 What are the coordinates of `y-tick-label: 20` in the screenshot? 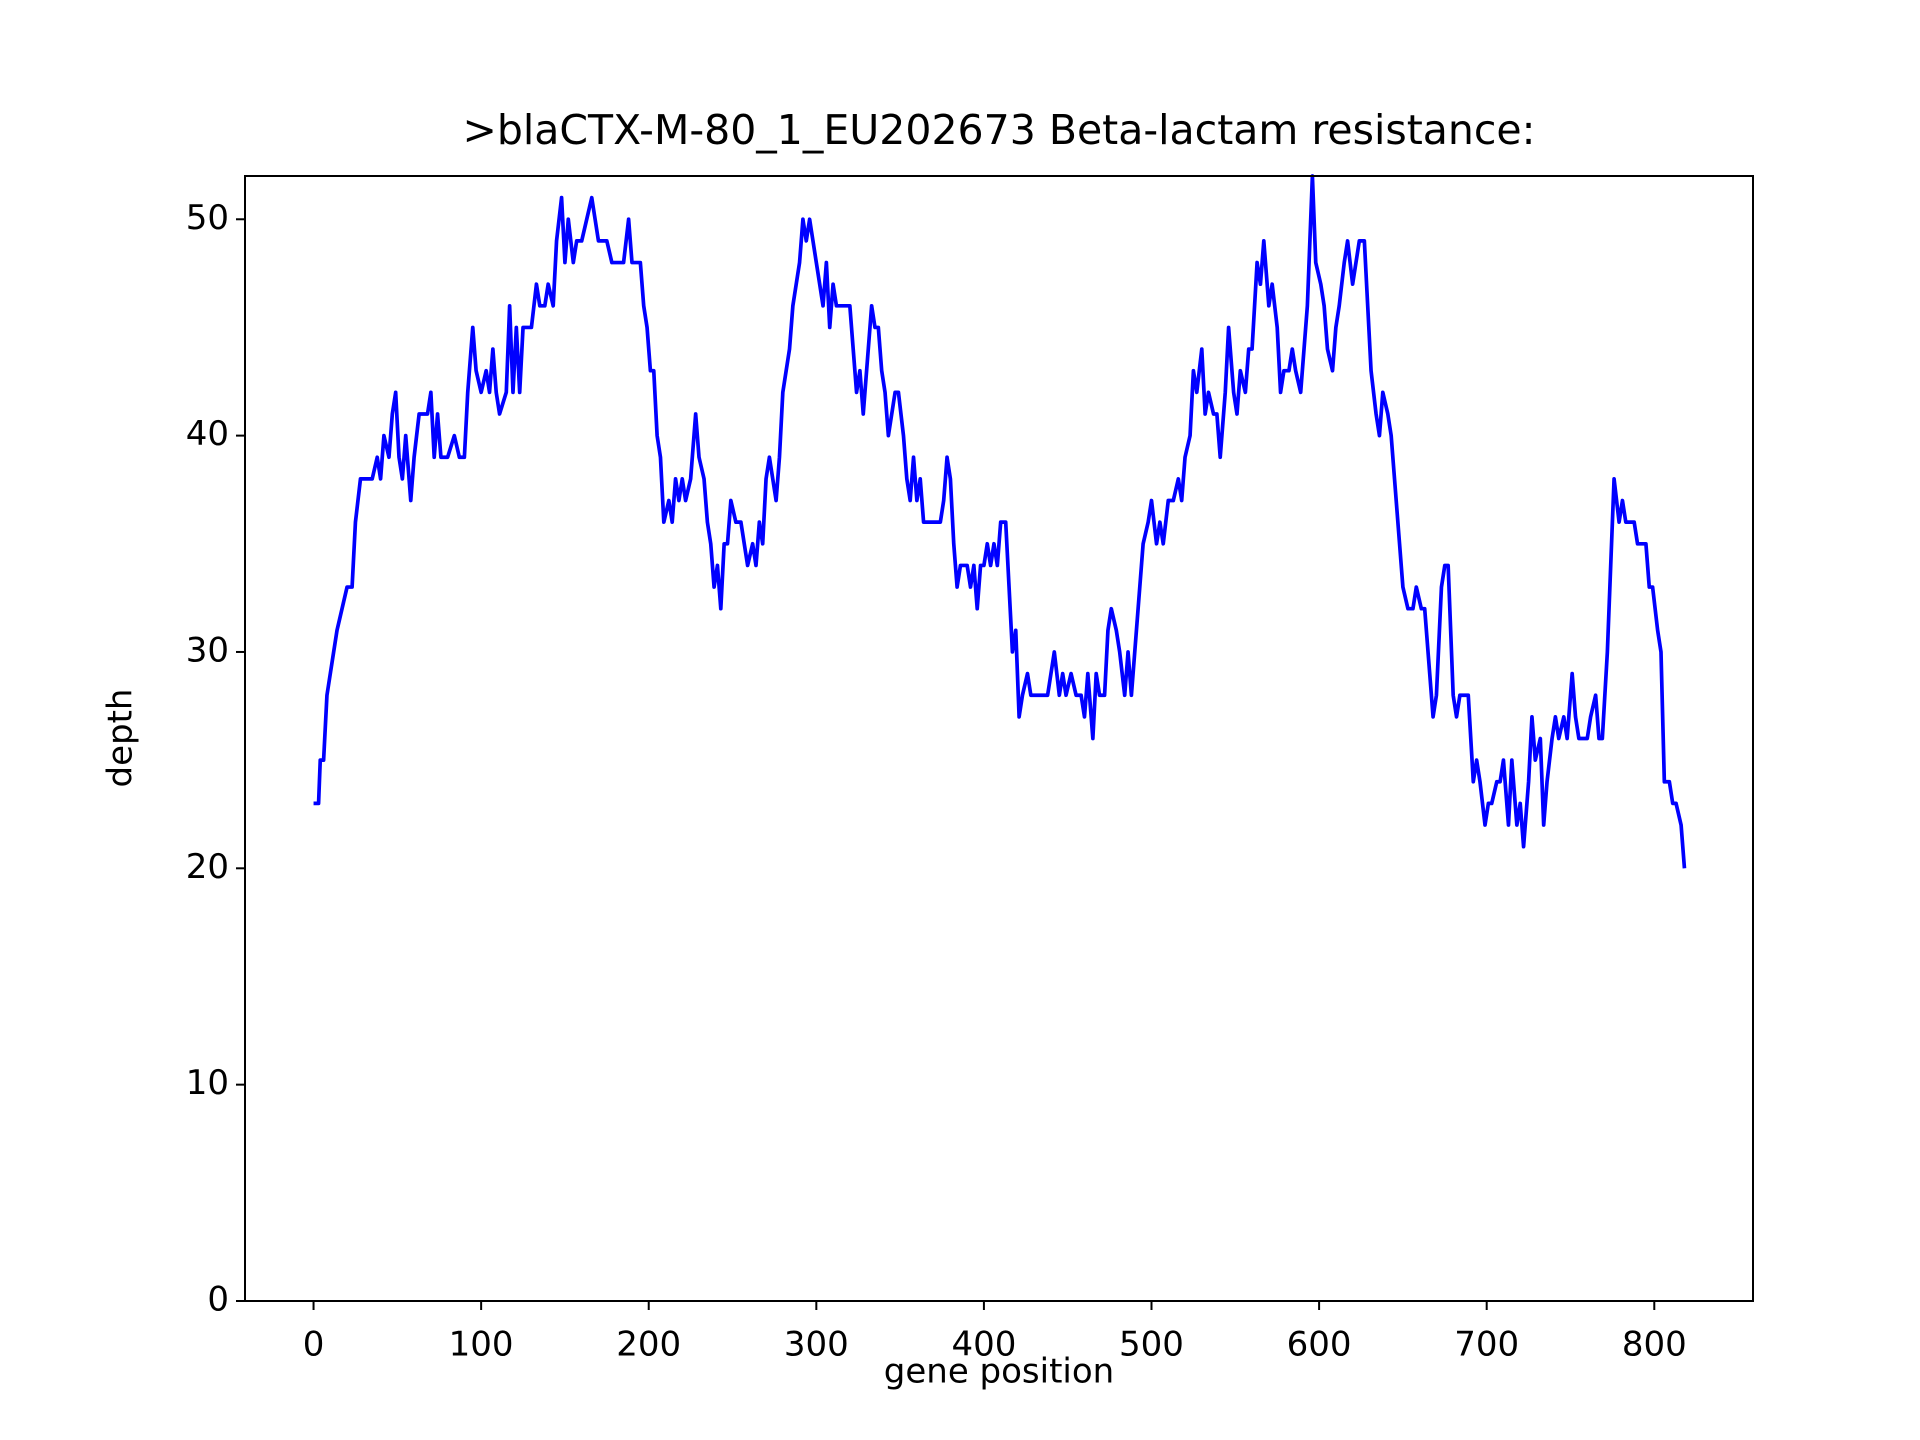 It's located at (207, 867).